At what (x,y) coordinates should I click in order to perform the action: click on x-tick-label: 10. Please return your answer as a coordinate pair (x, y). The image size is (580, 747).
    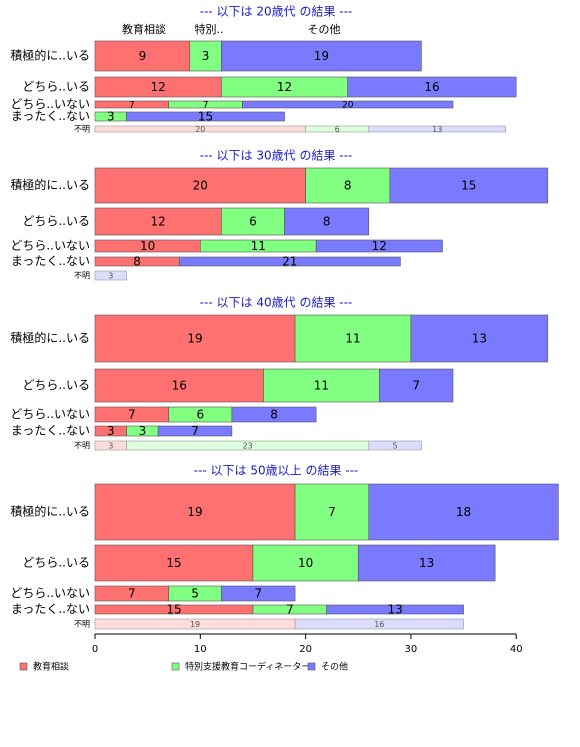
    Looking at the image, I should click on (200, 649).